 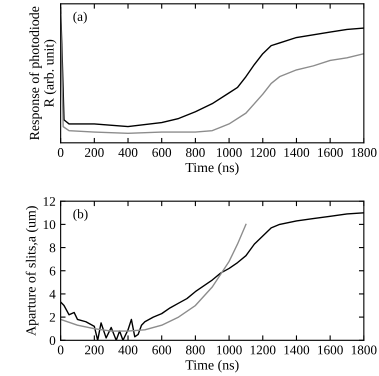 What do you see at coordinates (53, 340) in the screenshot?
I see `y-tick-label: 0` at bounding box center [53, 340].